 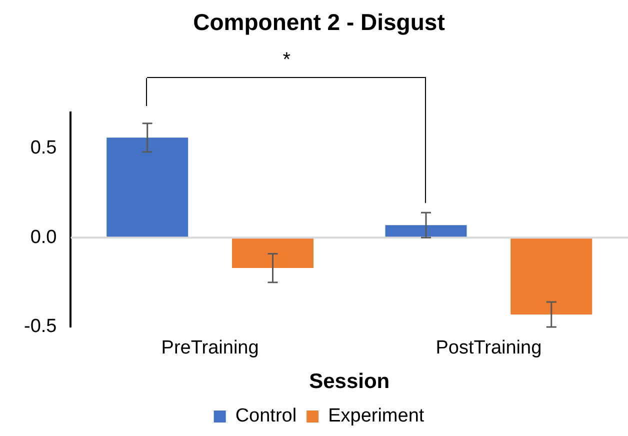 What do you see at coordinates (43, 237) in the screenshot?
I see `y-tick-label: 0.0` at bounding box center [43, 237].